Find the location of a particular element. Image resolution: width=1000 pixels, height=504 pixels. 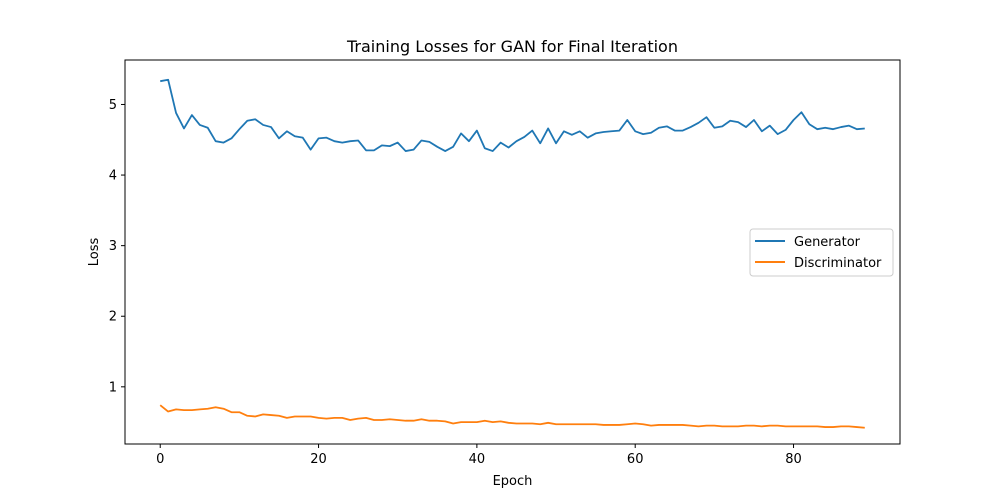

y-tick-label: 5 is located at coordinates (113, 105).